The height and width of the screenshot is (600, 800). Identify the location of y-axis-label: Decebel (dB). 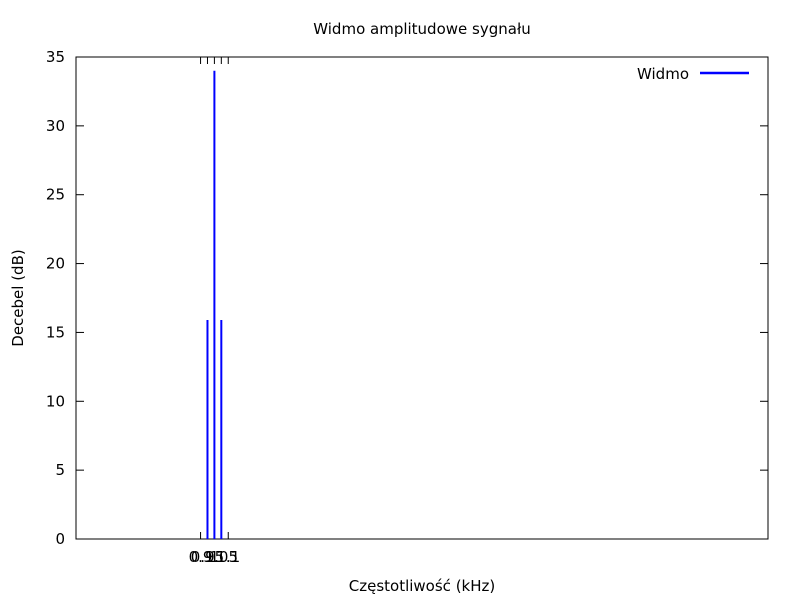
(18, 297).